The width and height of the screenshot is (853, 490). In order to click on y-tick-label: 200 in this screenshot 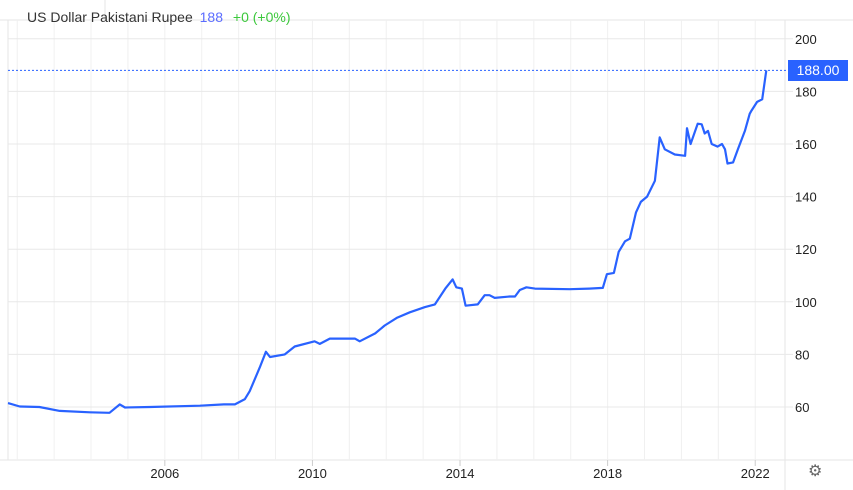, I will do `click(806, 39)`.